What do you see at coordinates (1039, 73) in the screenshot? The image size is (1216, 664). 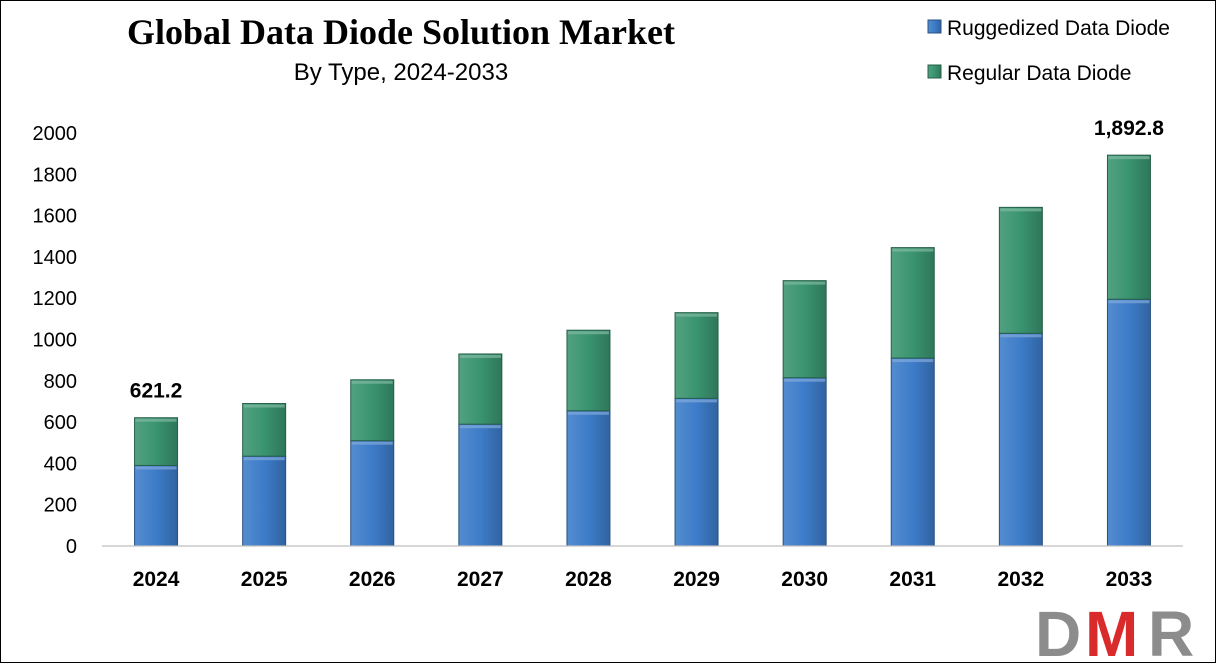 I see `legend-label-regular: Regular Data Diode` at bounding box center [1039, 73].